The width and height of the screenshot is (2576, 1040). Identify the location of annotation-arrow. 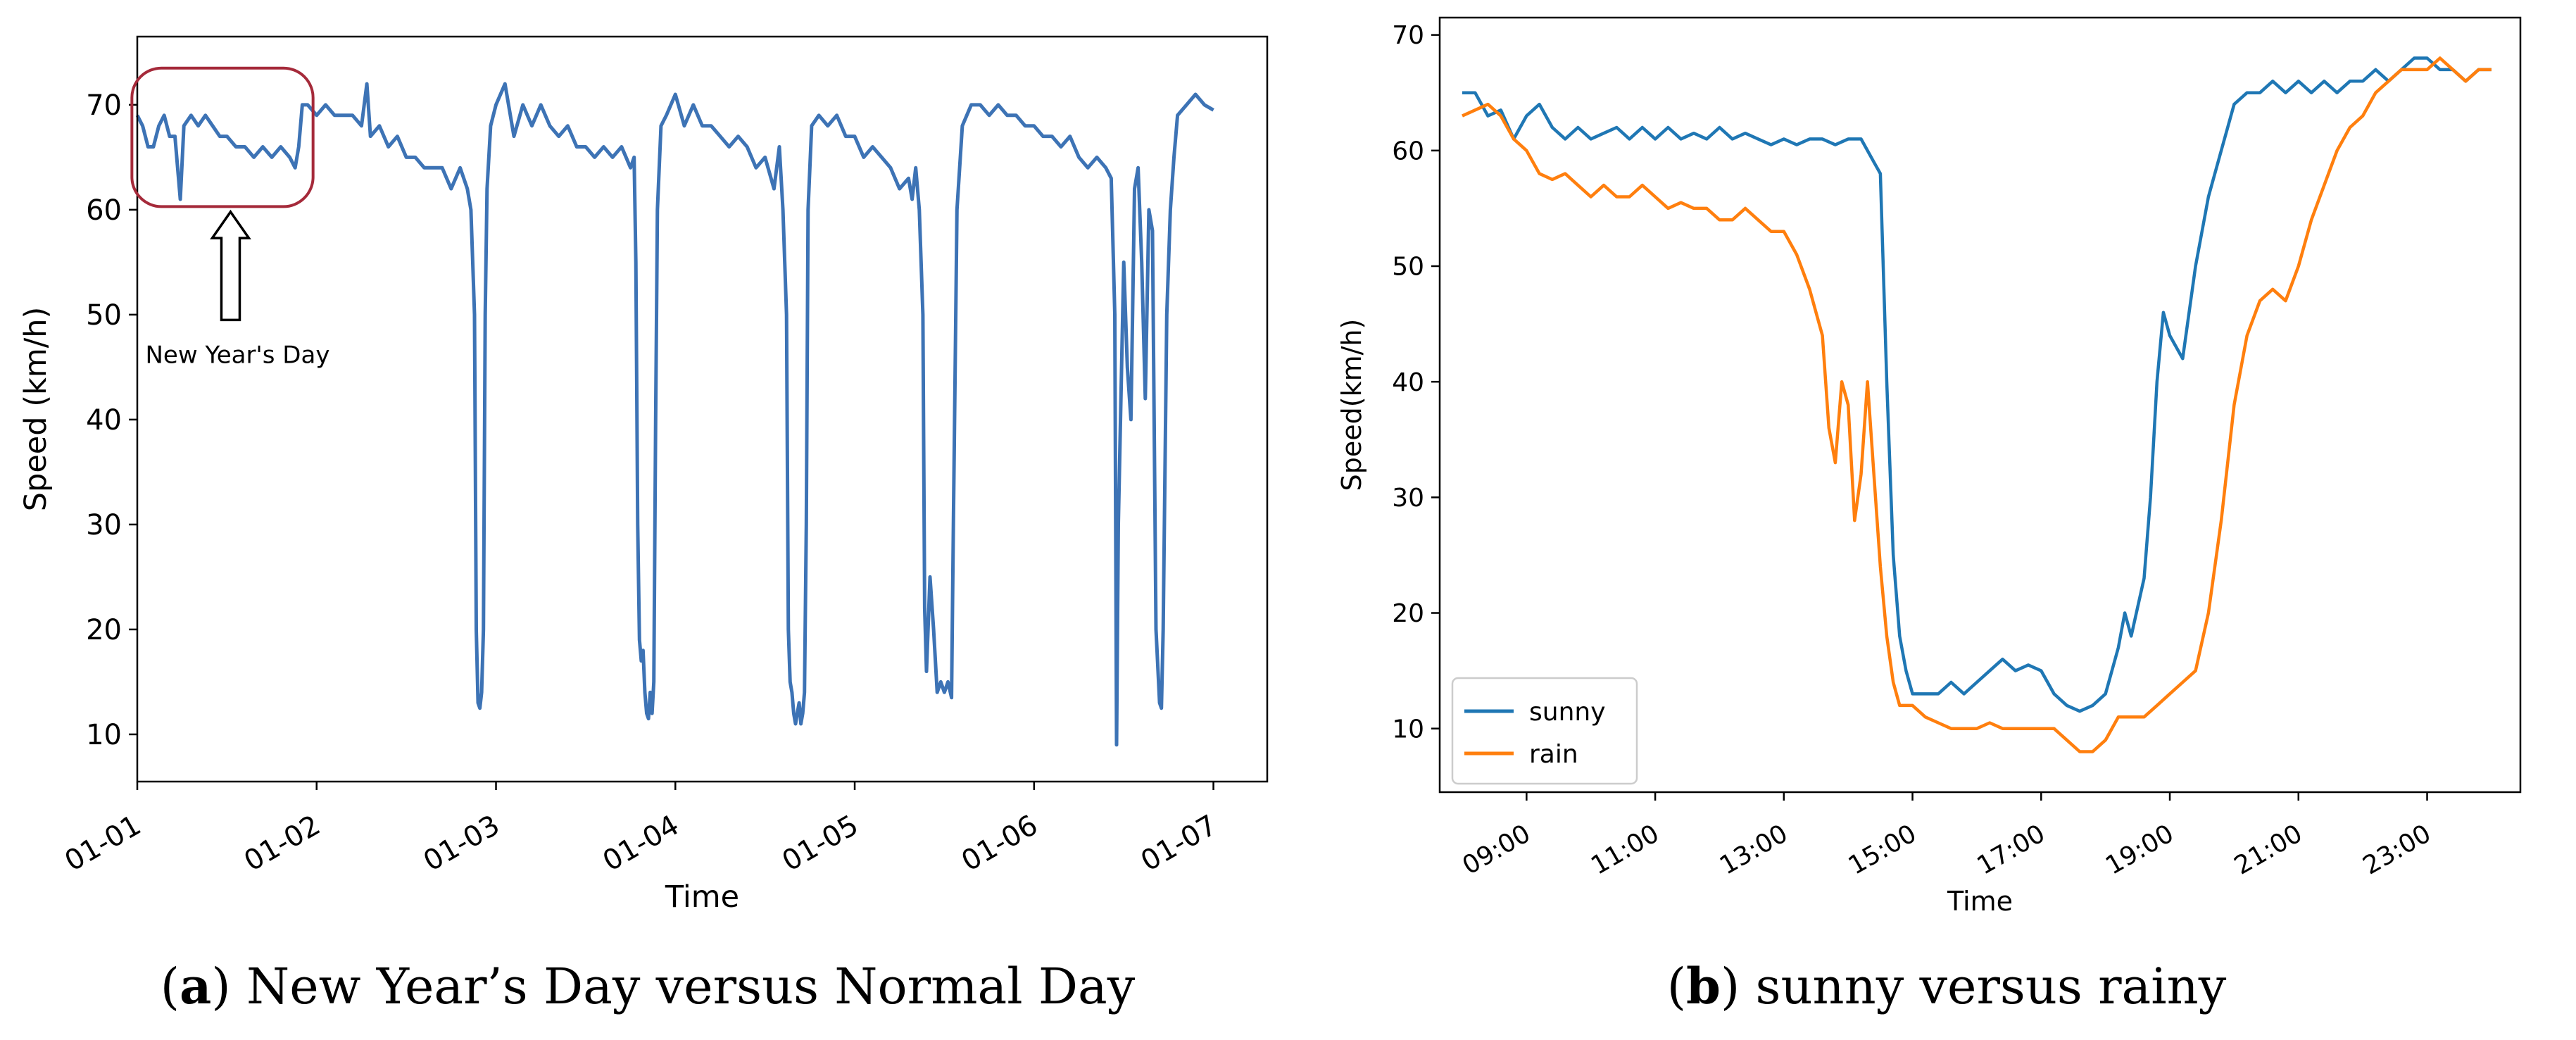
(231, 265).